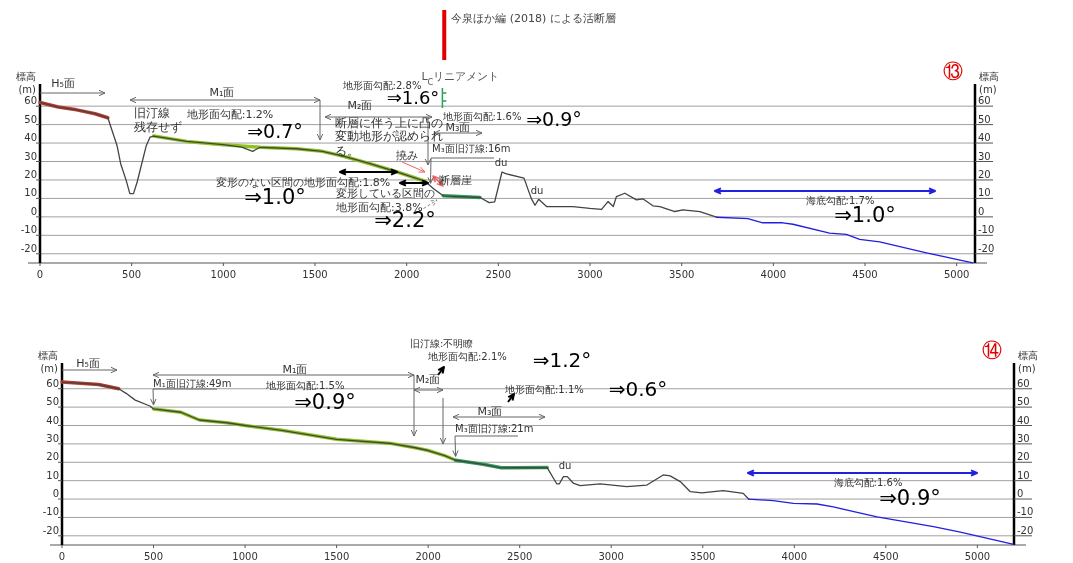 The image size is (1073, 563). I want to click on annotation: 地形面勾配:1.1%, so click(544, 389).